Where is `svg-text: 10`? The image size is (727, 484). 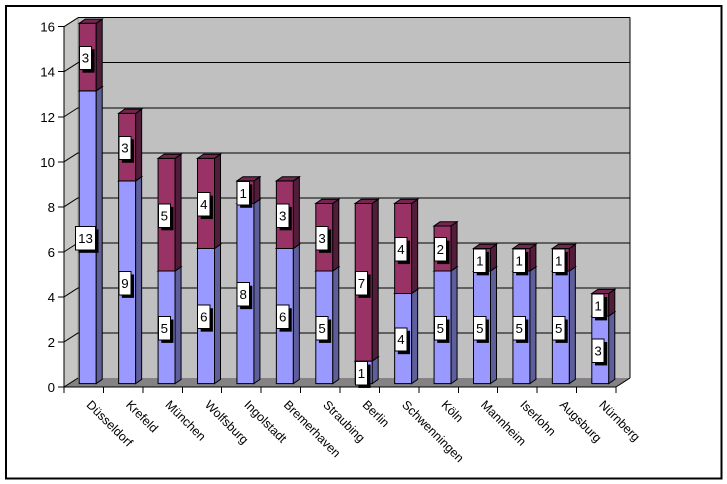
svg-text: 10 is located at coordinates (47, 162).